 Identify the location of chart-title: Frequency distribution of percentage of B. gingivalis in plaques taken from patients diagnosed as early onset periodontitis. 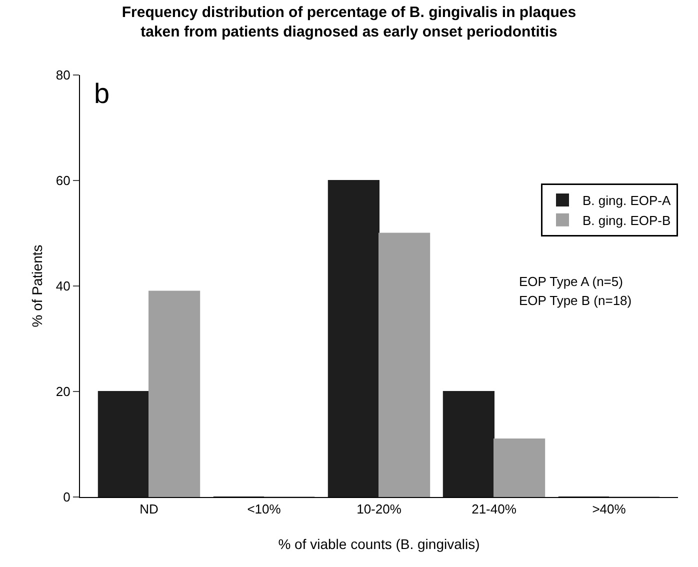
(349, 22).